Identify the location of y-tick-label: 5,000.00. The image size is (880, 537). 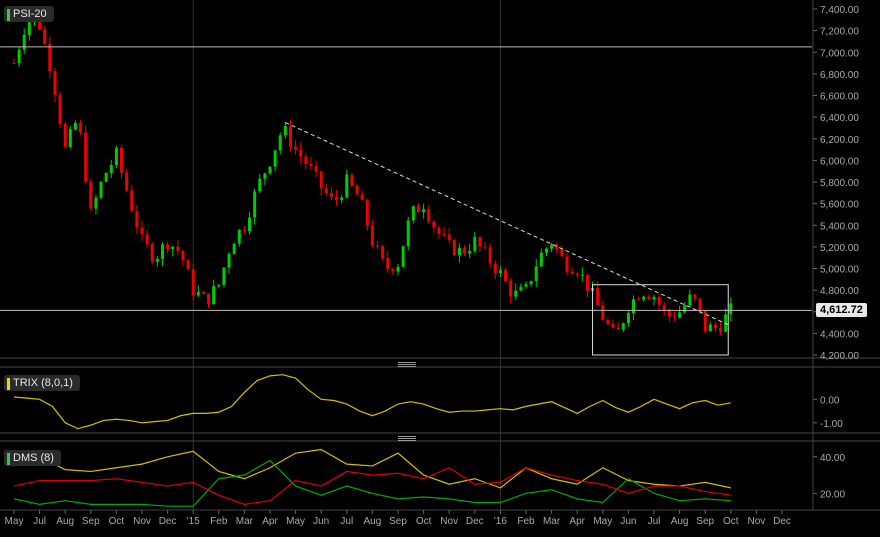
(839, 270).